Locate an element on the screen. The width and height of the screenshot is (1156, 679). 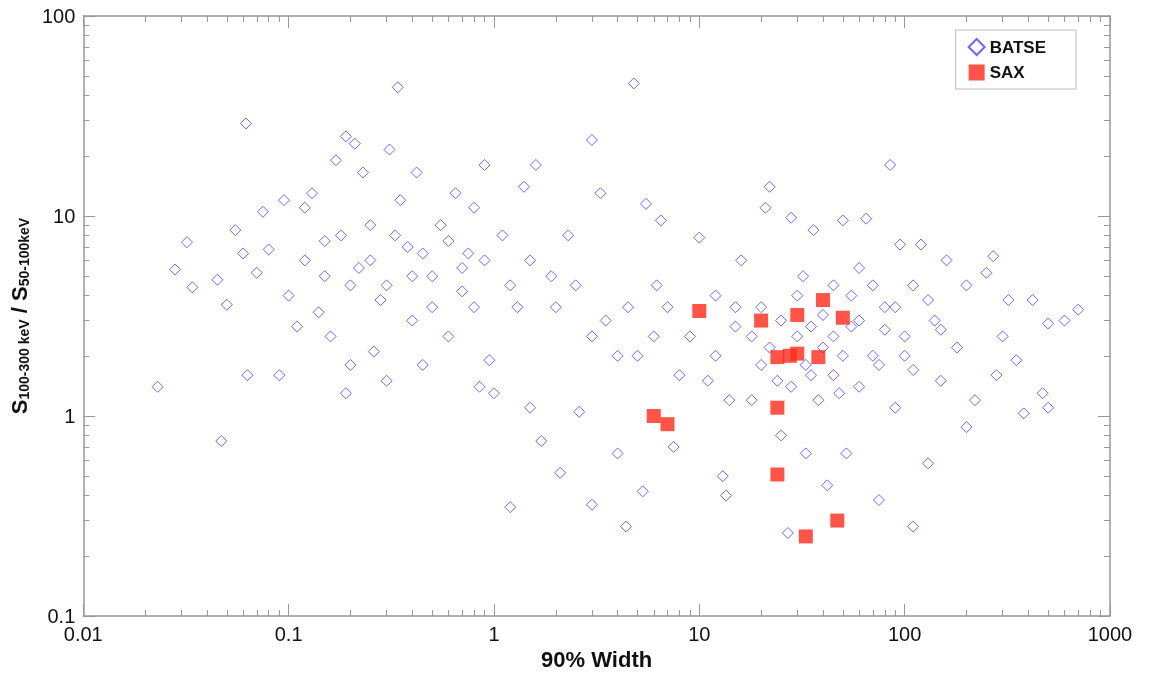
legend-label: SAX is located at coordinates (1007, 72).